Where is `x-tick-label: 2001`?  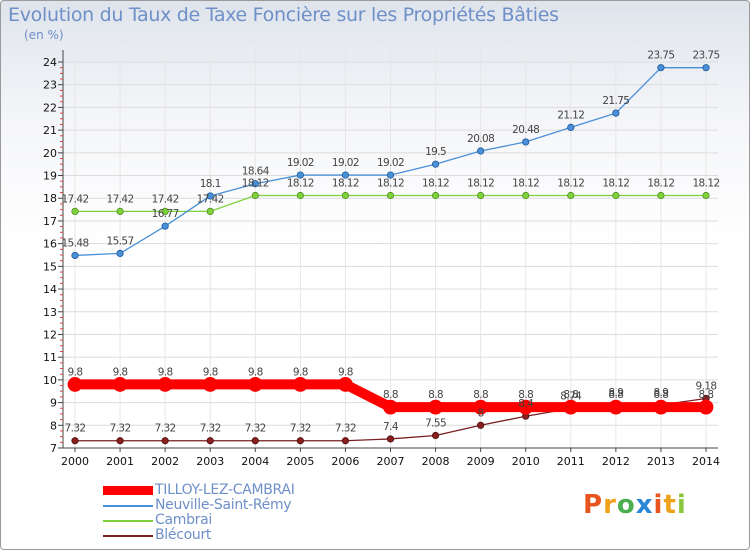
x-tick-label: 2001 is located at coordinates (120, 461).